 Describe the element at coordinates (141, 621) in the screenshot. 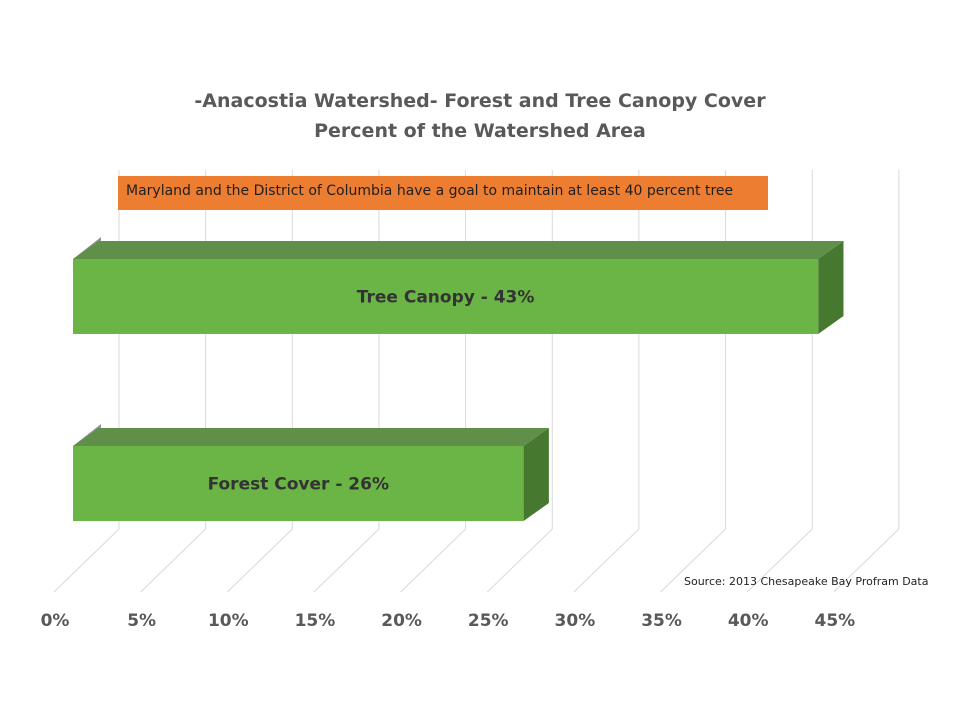

I see `x-tick-label: 5%` at that location.